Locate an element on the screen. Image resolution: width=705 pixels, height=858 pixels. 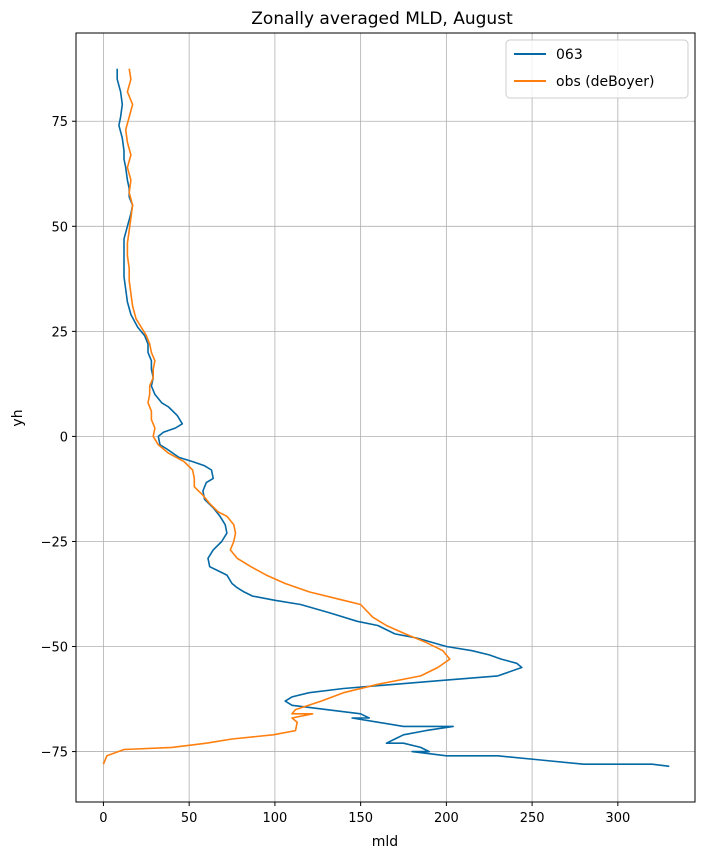
legend-box is located at coordinates (597, 69).